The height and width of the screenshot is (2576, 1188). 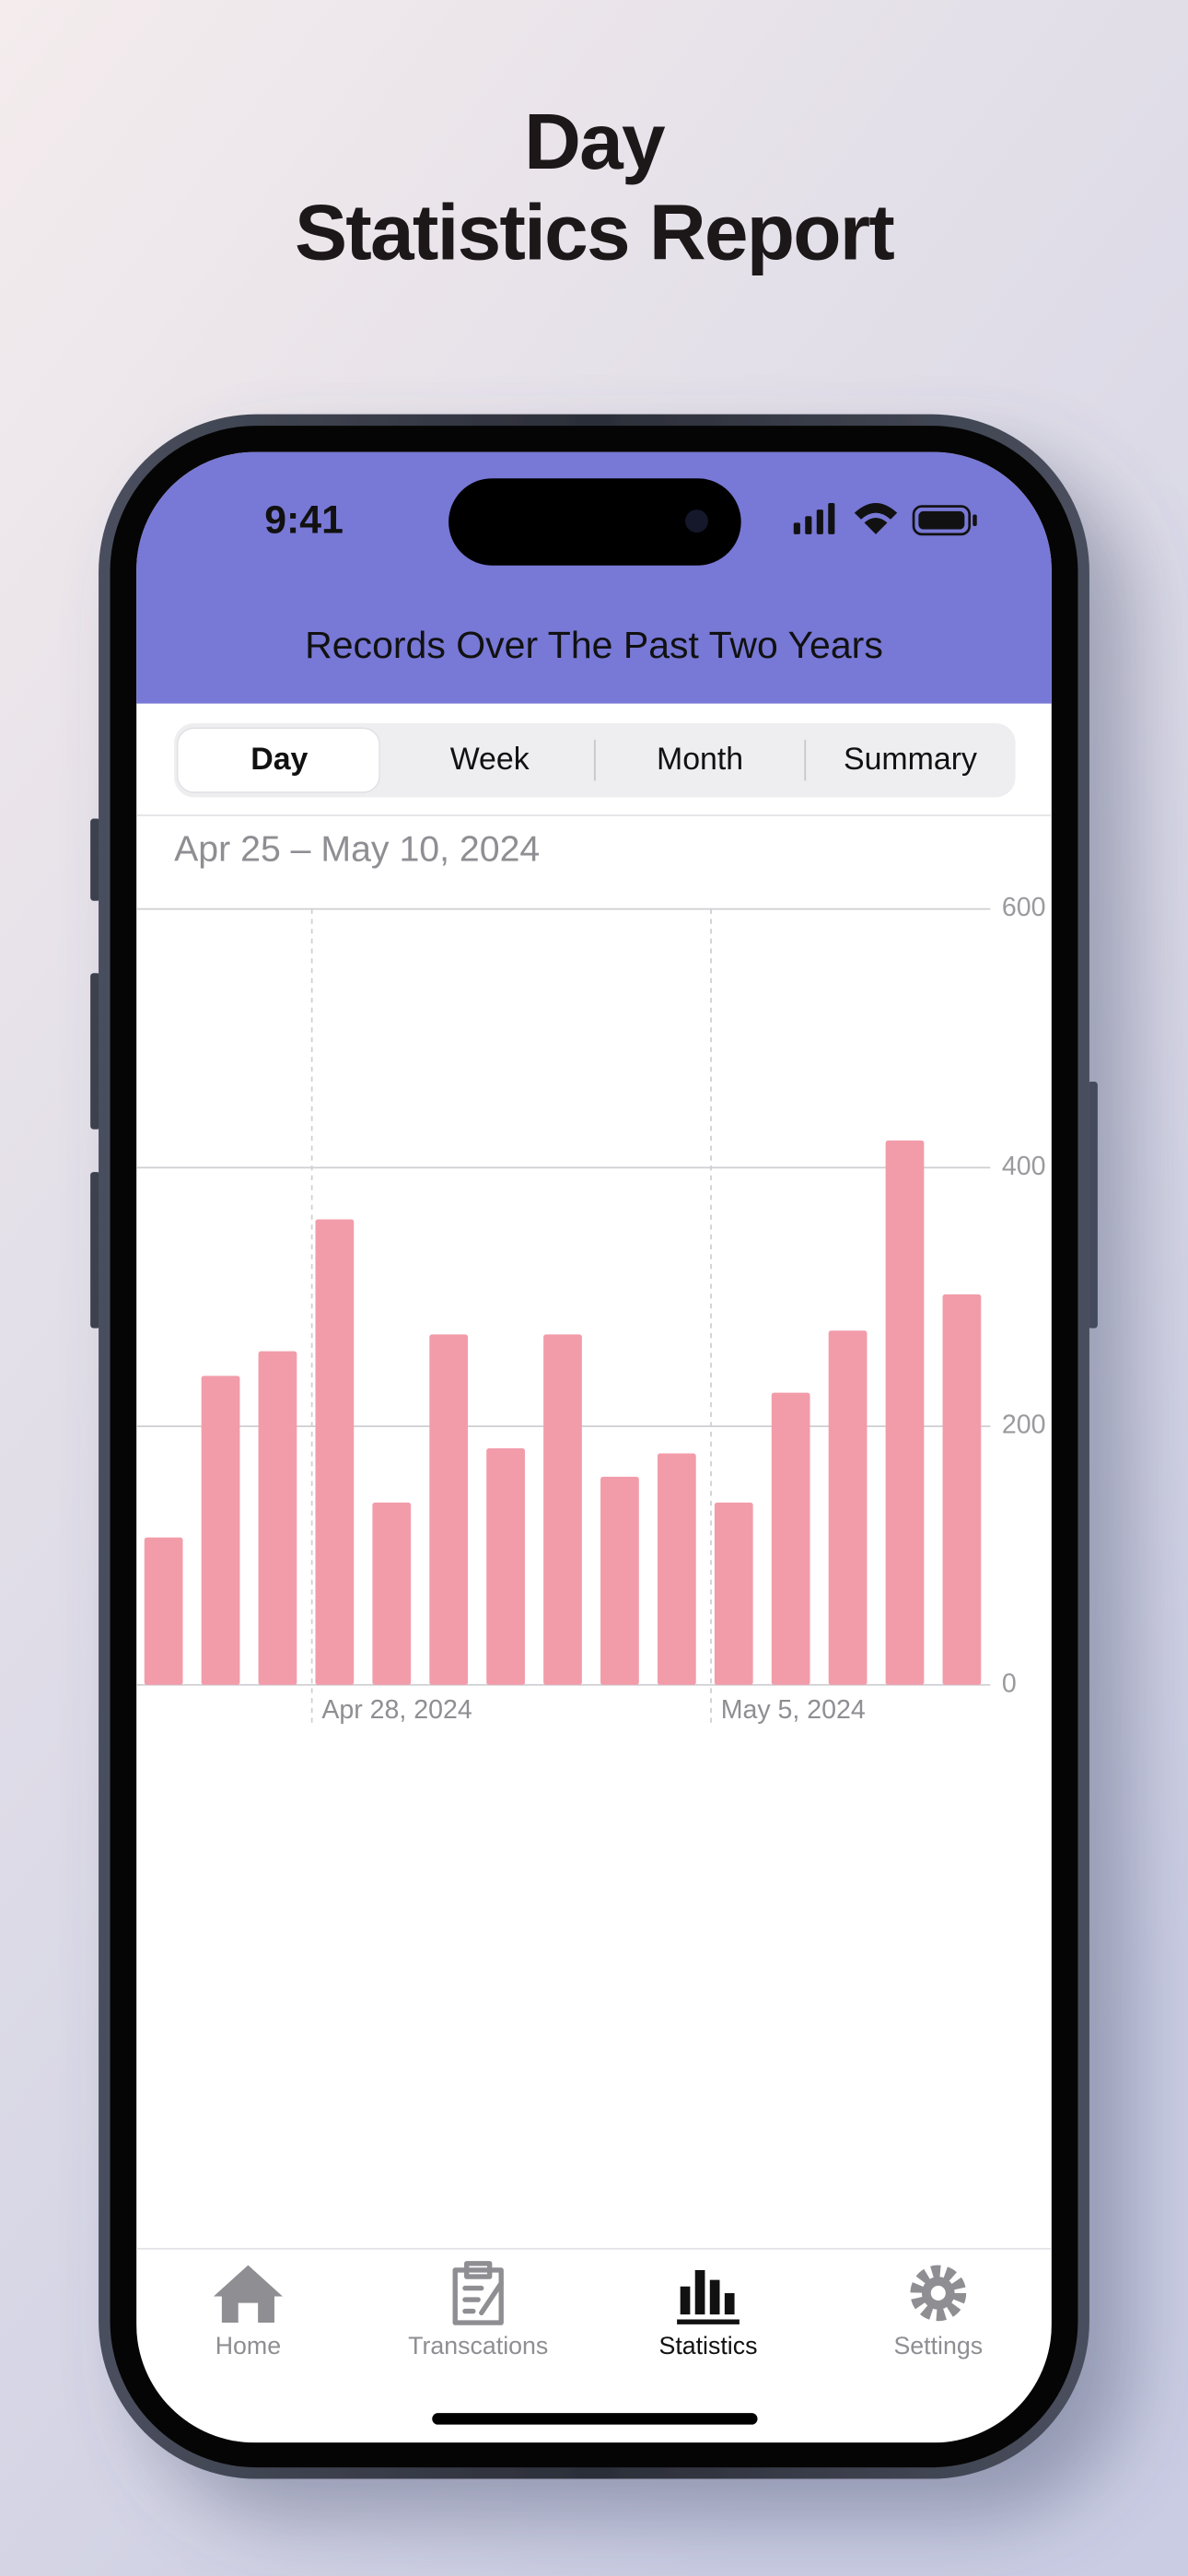 I want to click on y-tick-label: 400, so click(x=1024, y=1166).